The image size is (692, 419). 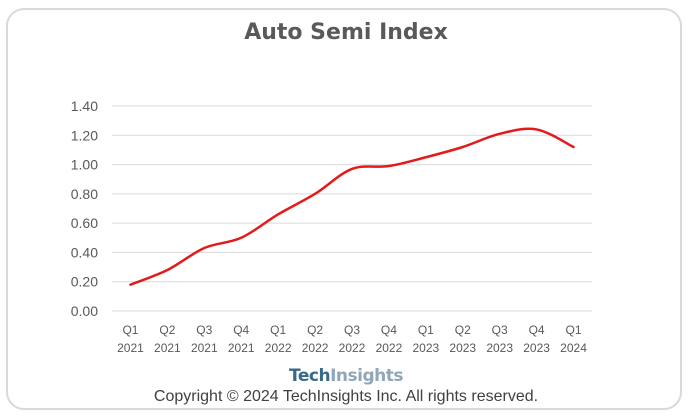 What do you see at coordinates (84, 165) in the screenshot?
I see `y-tick-label: 1.00` at bounding box center [84, 165].